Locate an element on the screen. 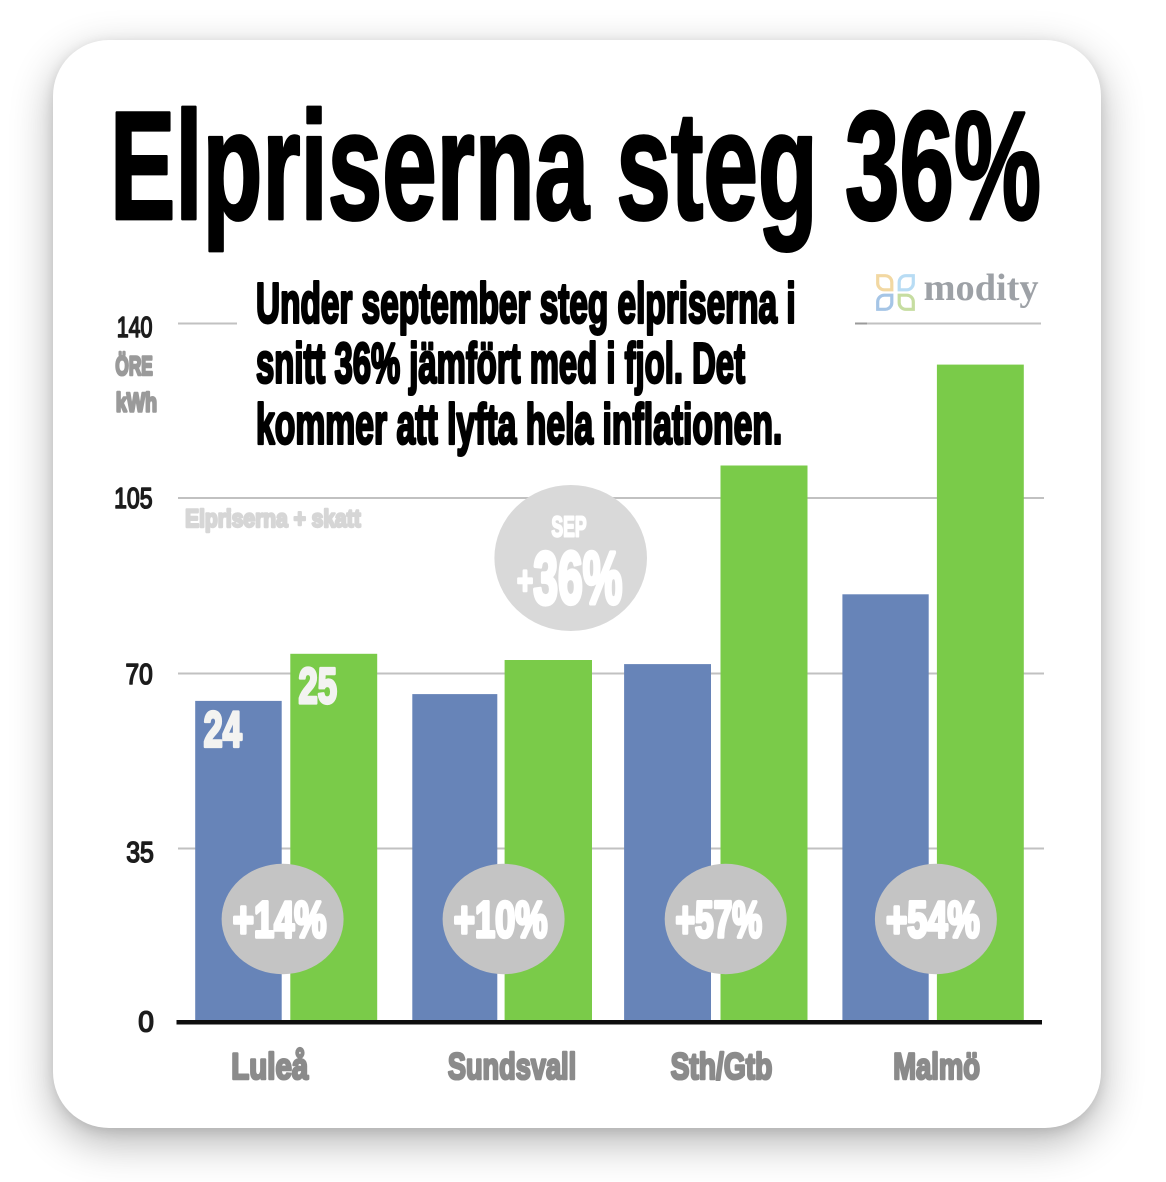  svg-text: +57% is located at coordinates (718, 919).